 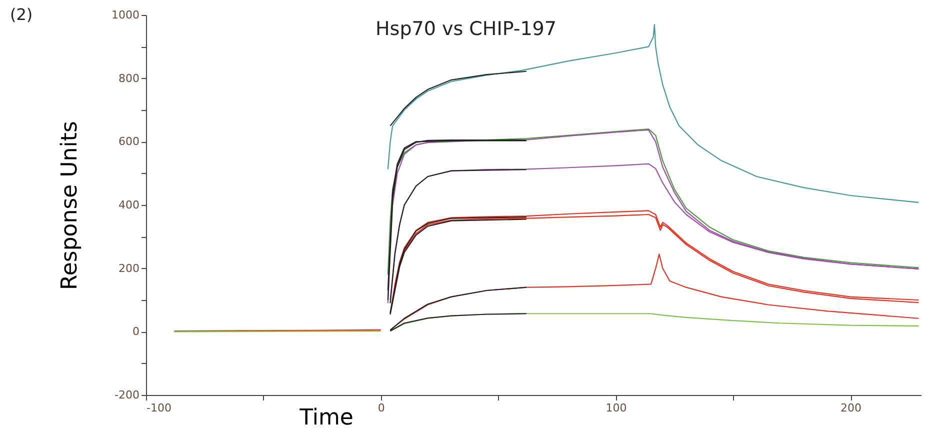 What do you see at coordinates (381, 408) in the screenshot?
I see `x-tick-label: 0` at bounding box center [381, 408].